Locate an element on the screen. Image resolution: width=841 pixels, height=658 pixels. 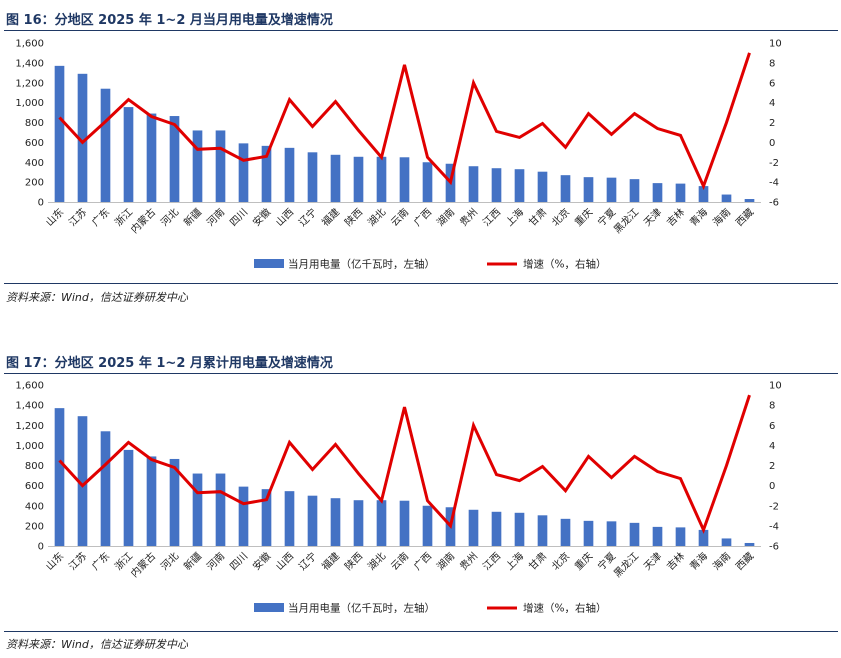
bar-河北 is located at coordinates (174, 502).